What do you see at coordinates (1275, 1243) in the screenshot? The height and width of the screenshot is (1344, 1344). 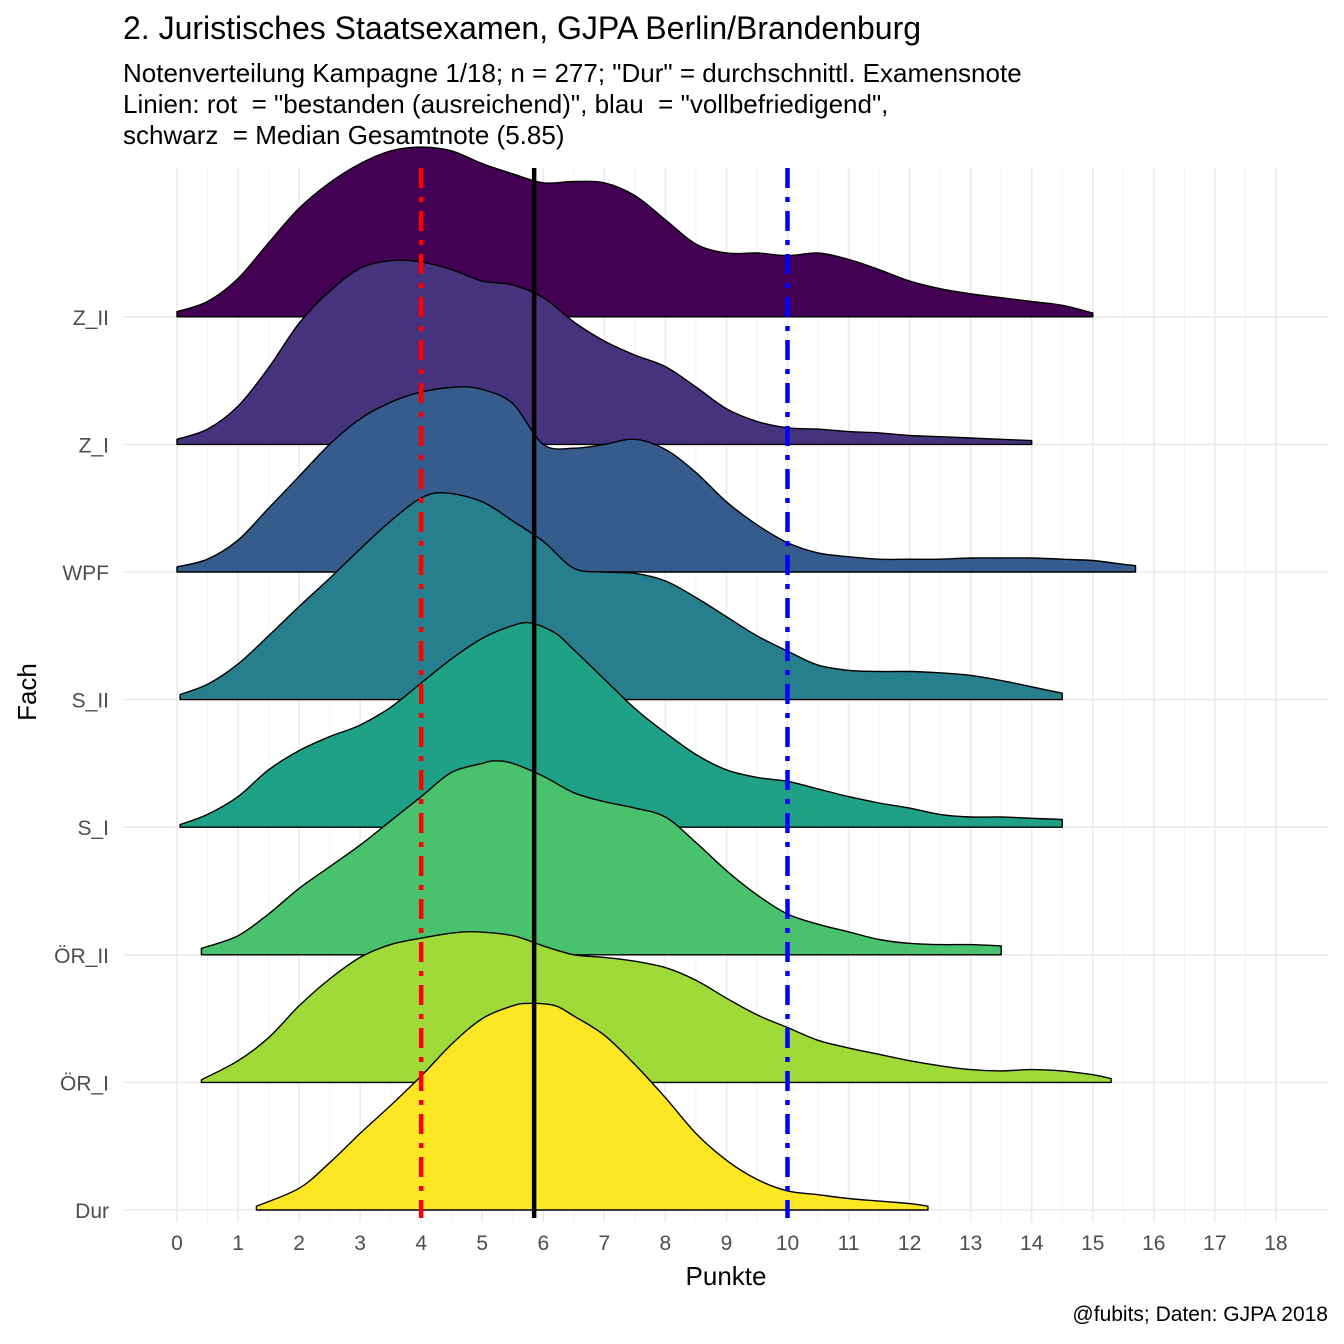 I see `x-tick-label: 18` at bounding box center [1275, 1243].